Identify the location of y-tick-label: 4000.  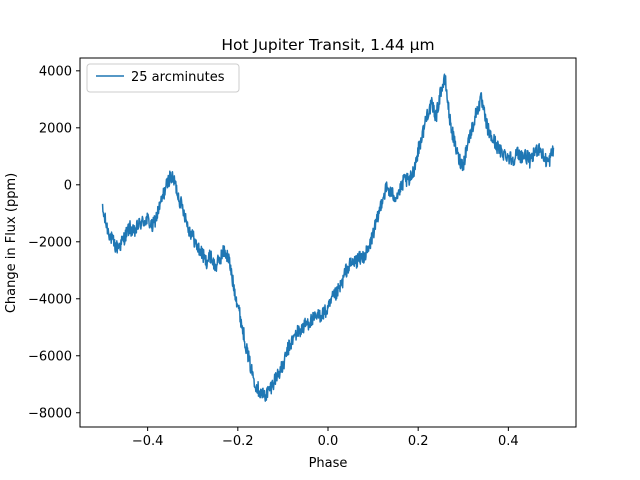
(55, 71).